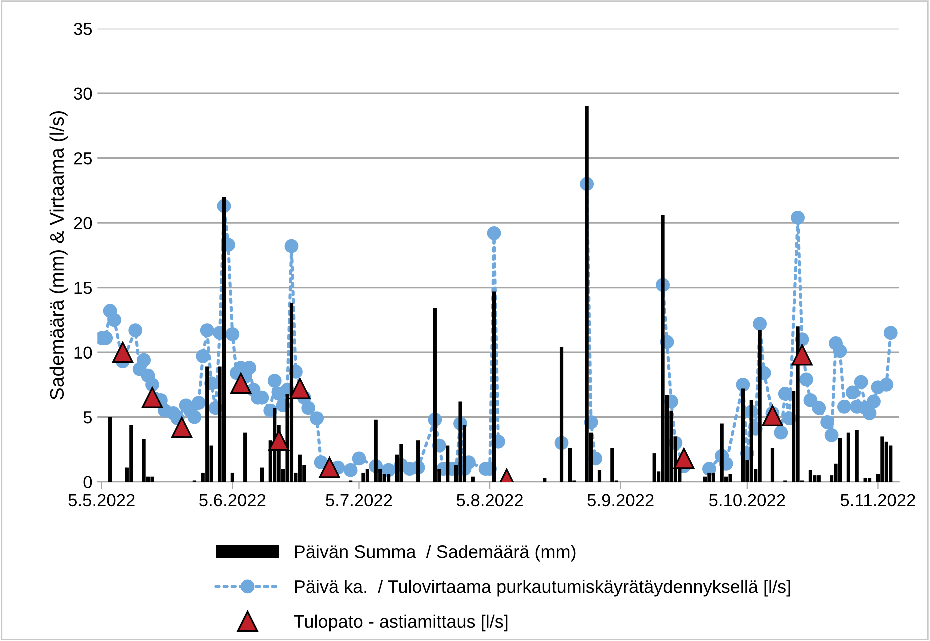  I want to click on y-tick-label: 30, so click(83, 94).